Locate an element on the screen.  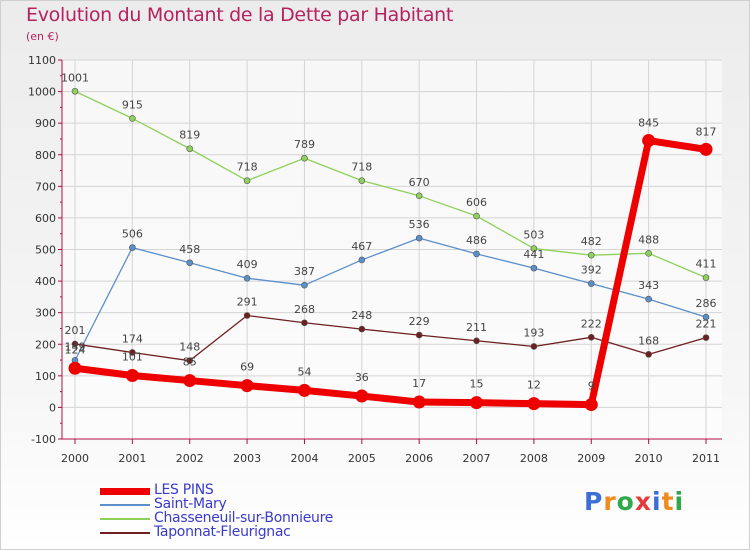
data-label: 229 is located at coordinates (419, 321).